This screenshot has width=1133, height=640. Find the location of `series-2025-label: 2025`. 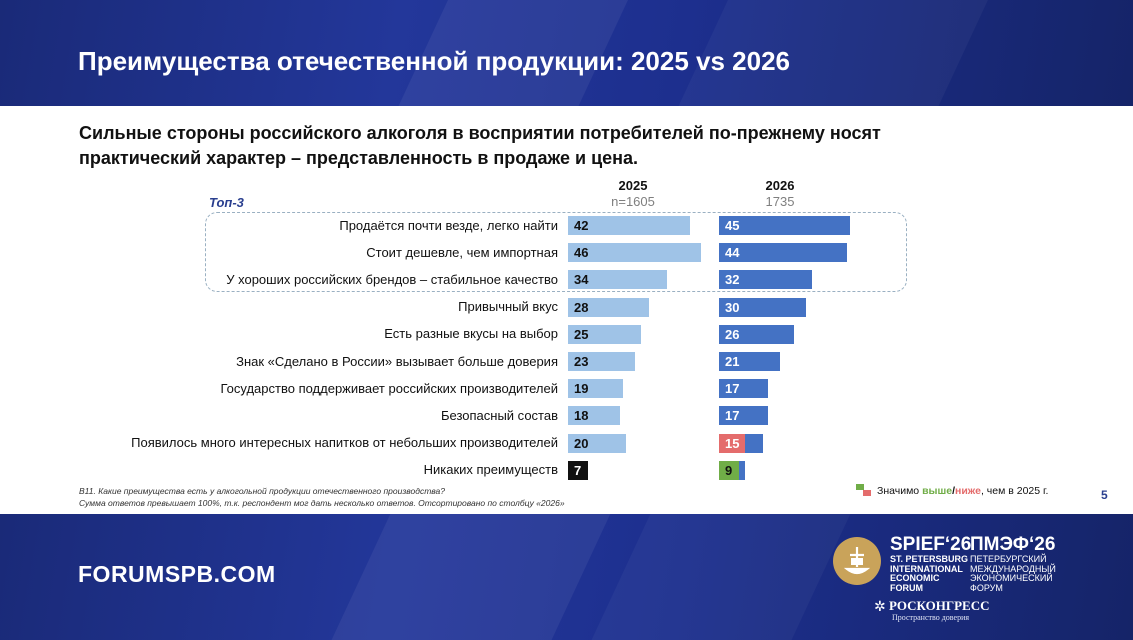

series-2025-label: 2025 is located at coordinates (633, 185).